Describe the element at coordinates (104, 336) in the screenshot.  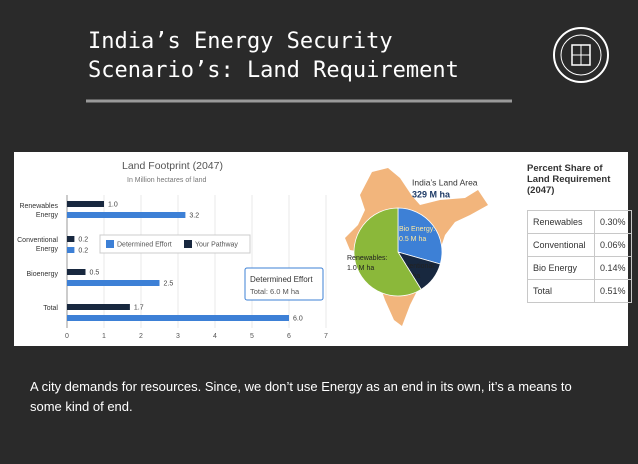
I see `x-tick-label: 1` at that location.